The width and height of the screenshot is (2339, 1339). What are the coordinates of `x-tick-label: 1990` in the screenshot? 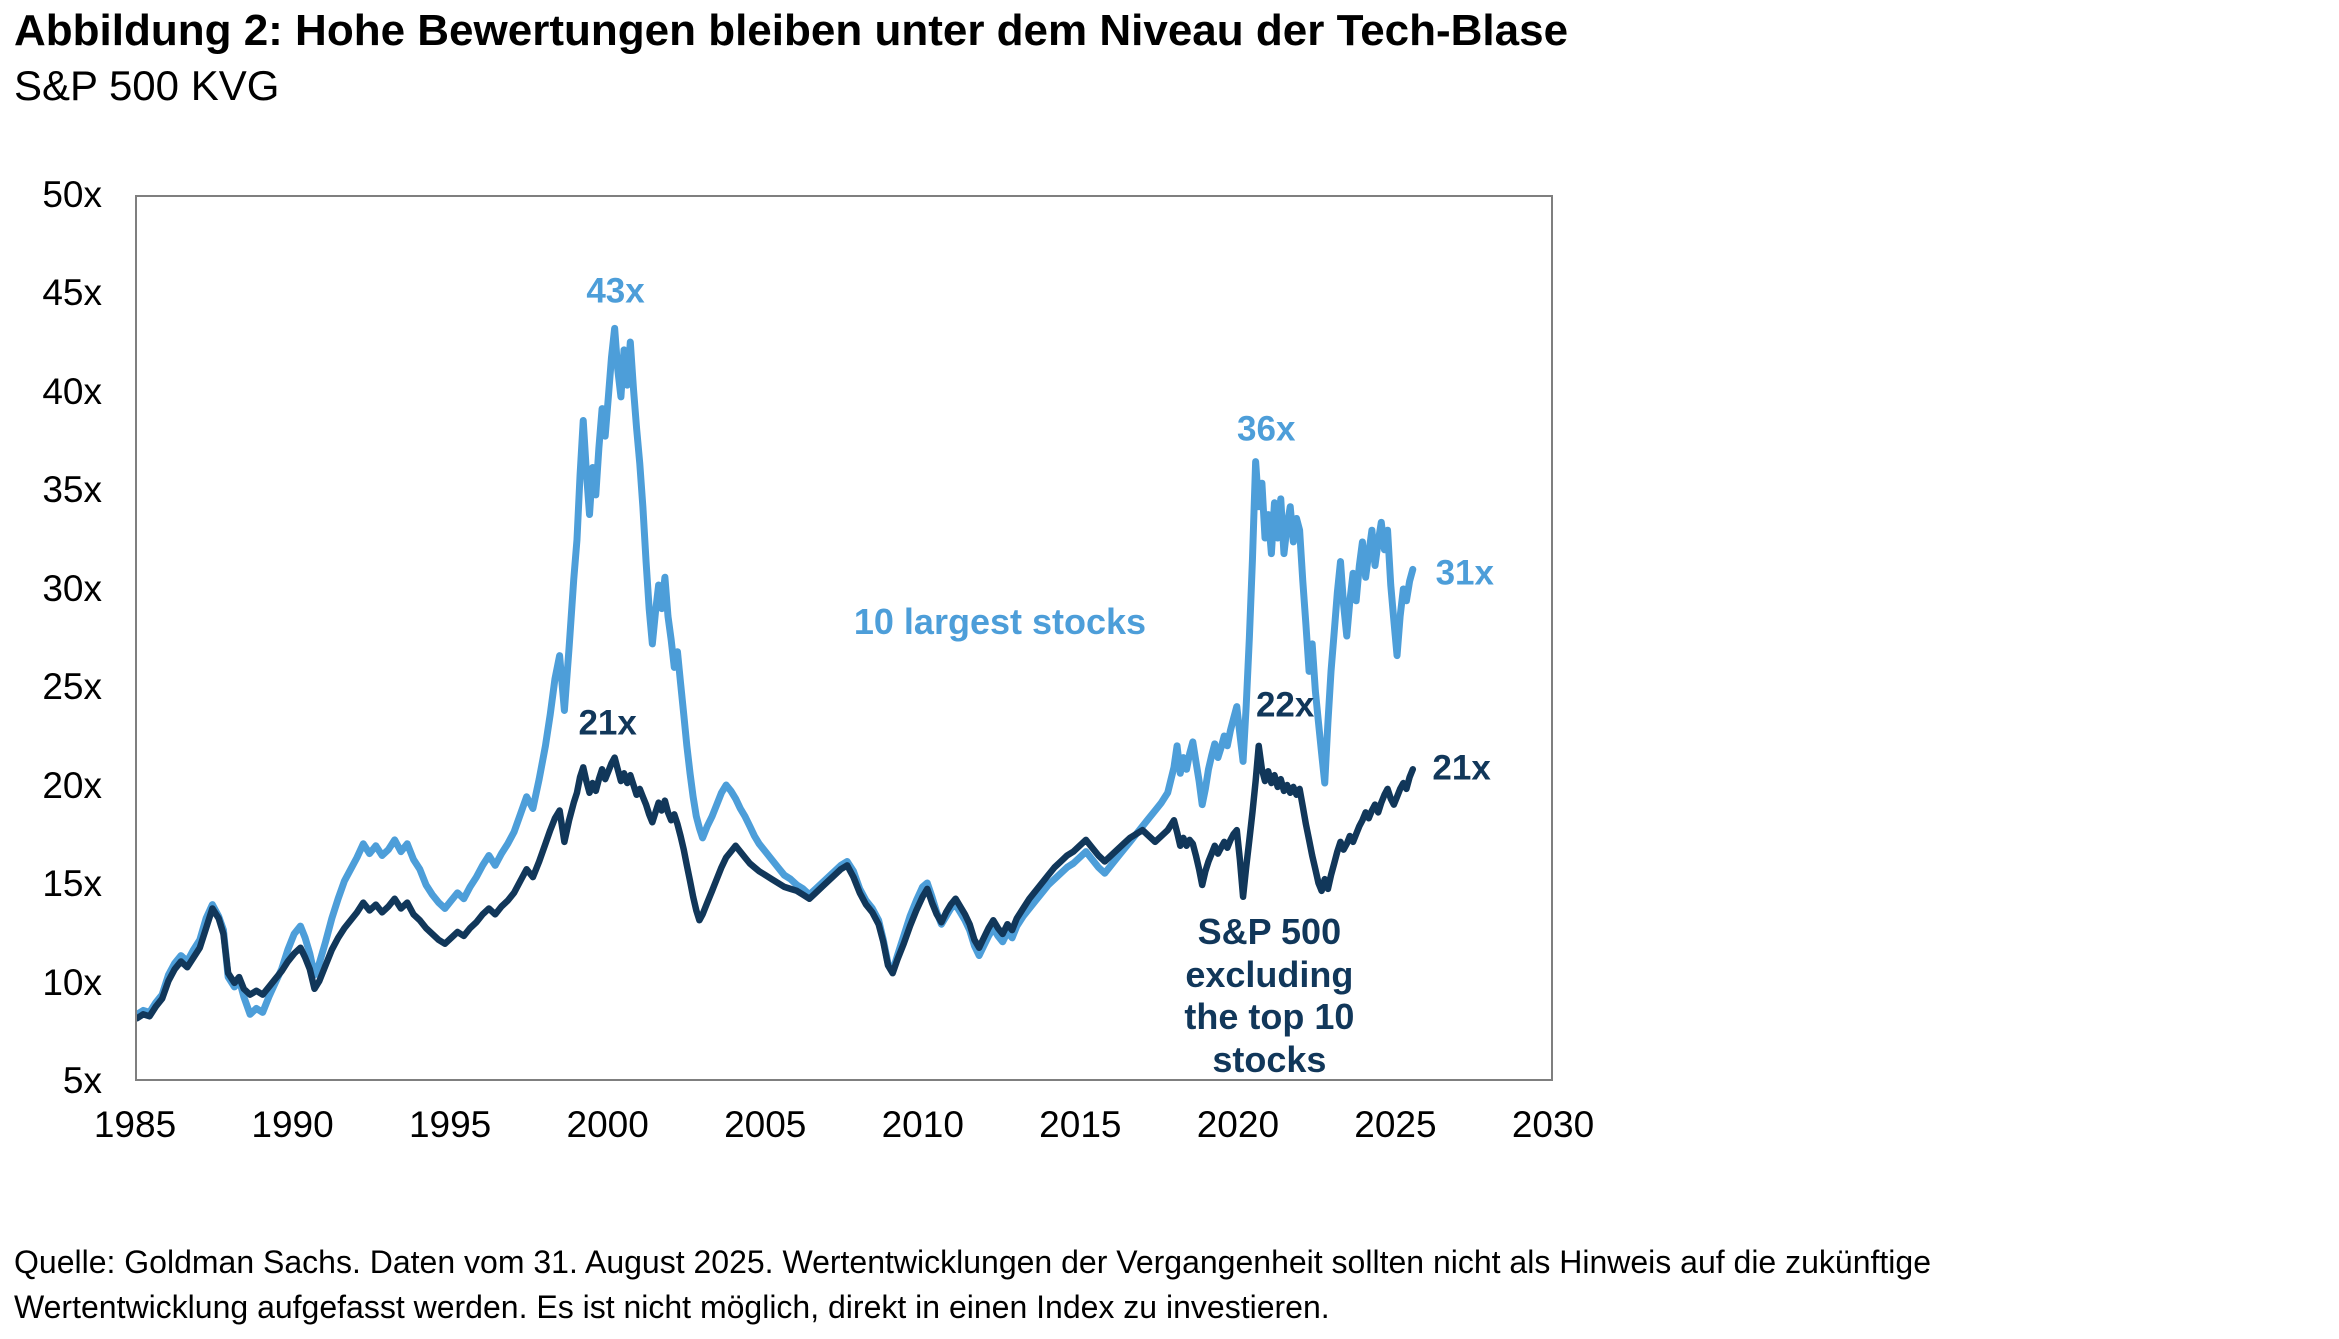 It's located at (292, 1124).